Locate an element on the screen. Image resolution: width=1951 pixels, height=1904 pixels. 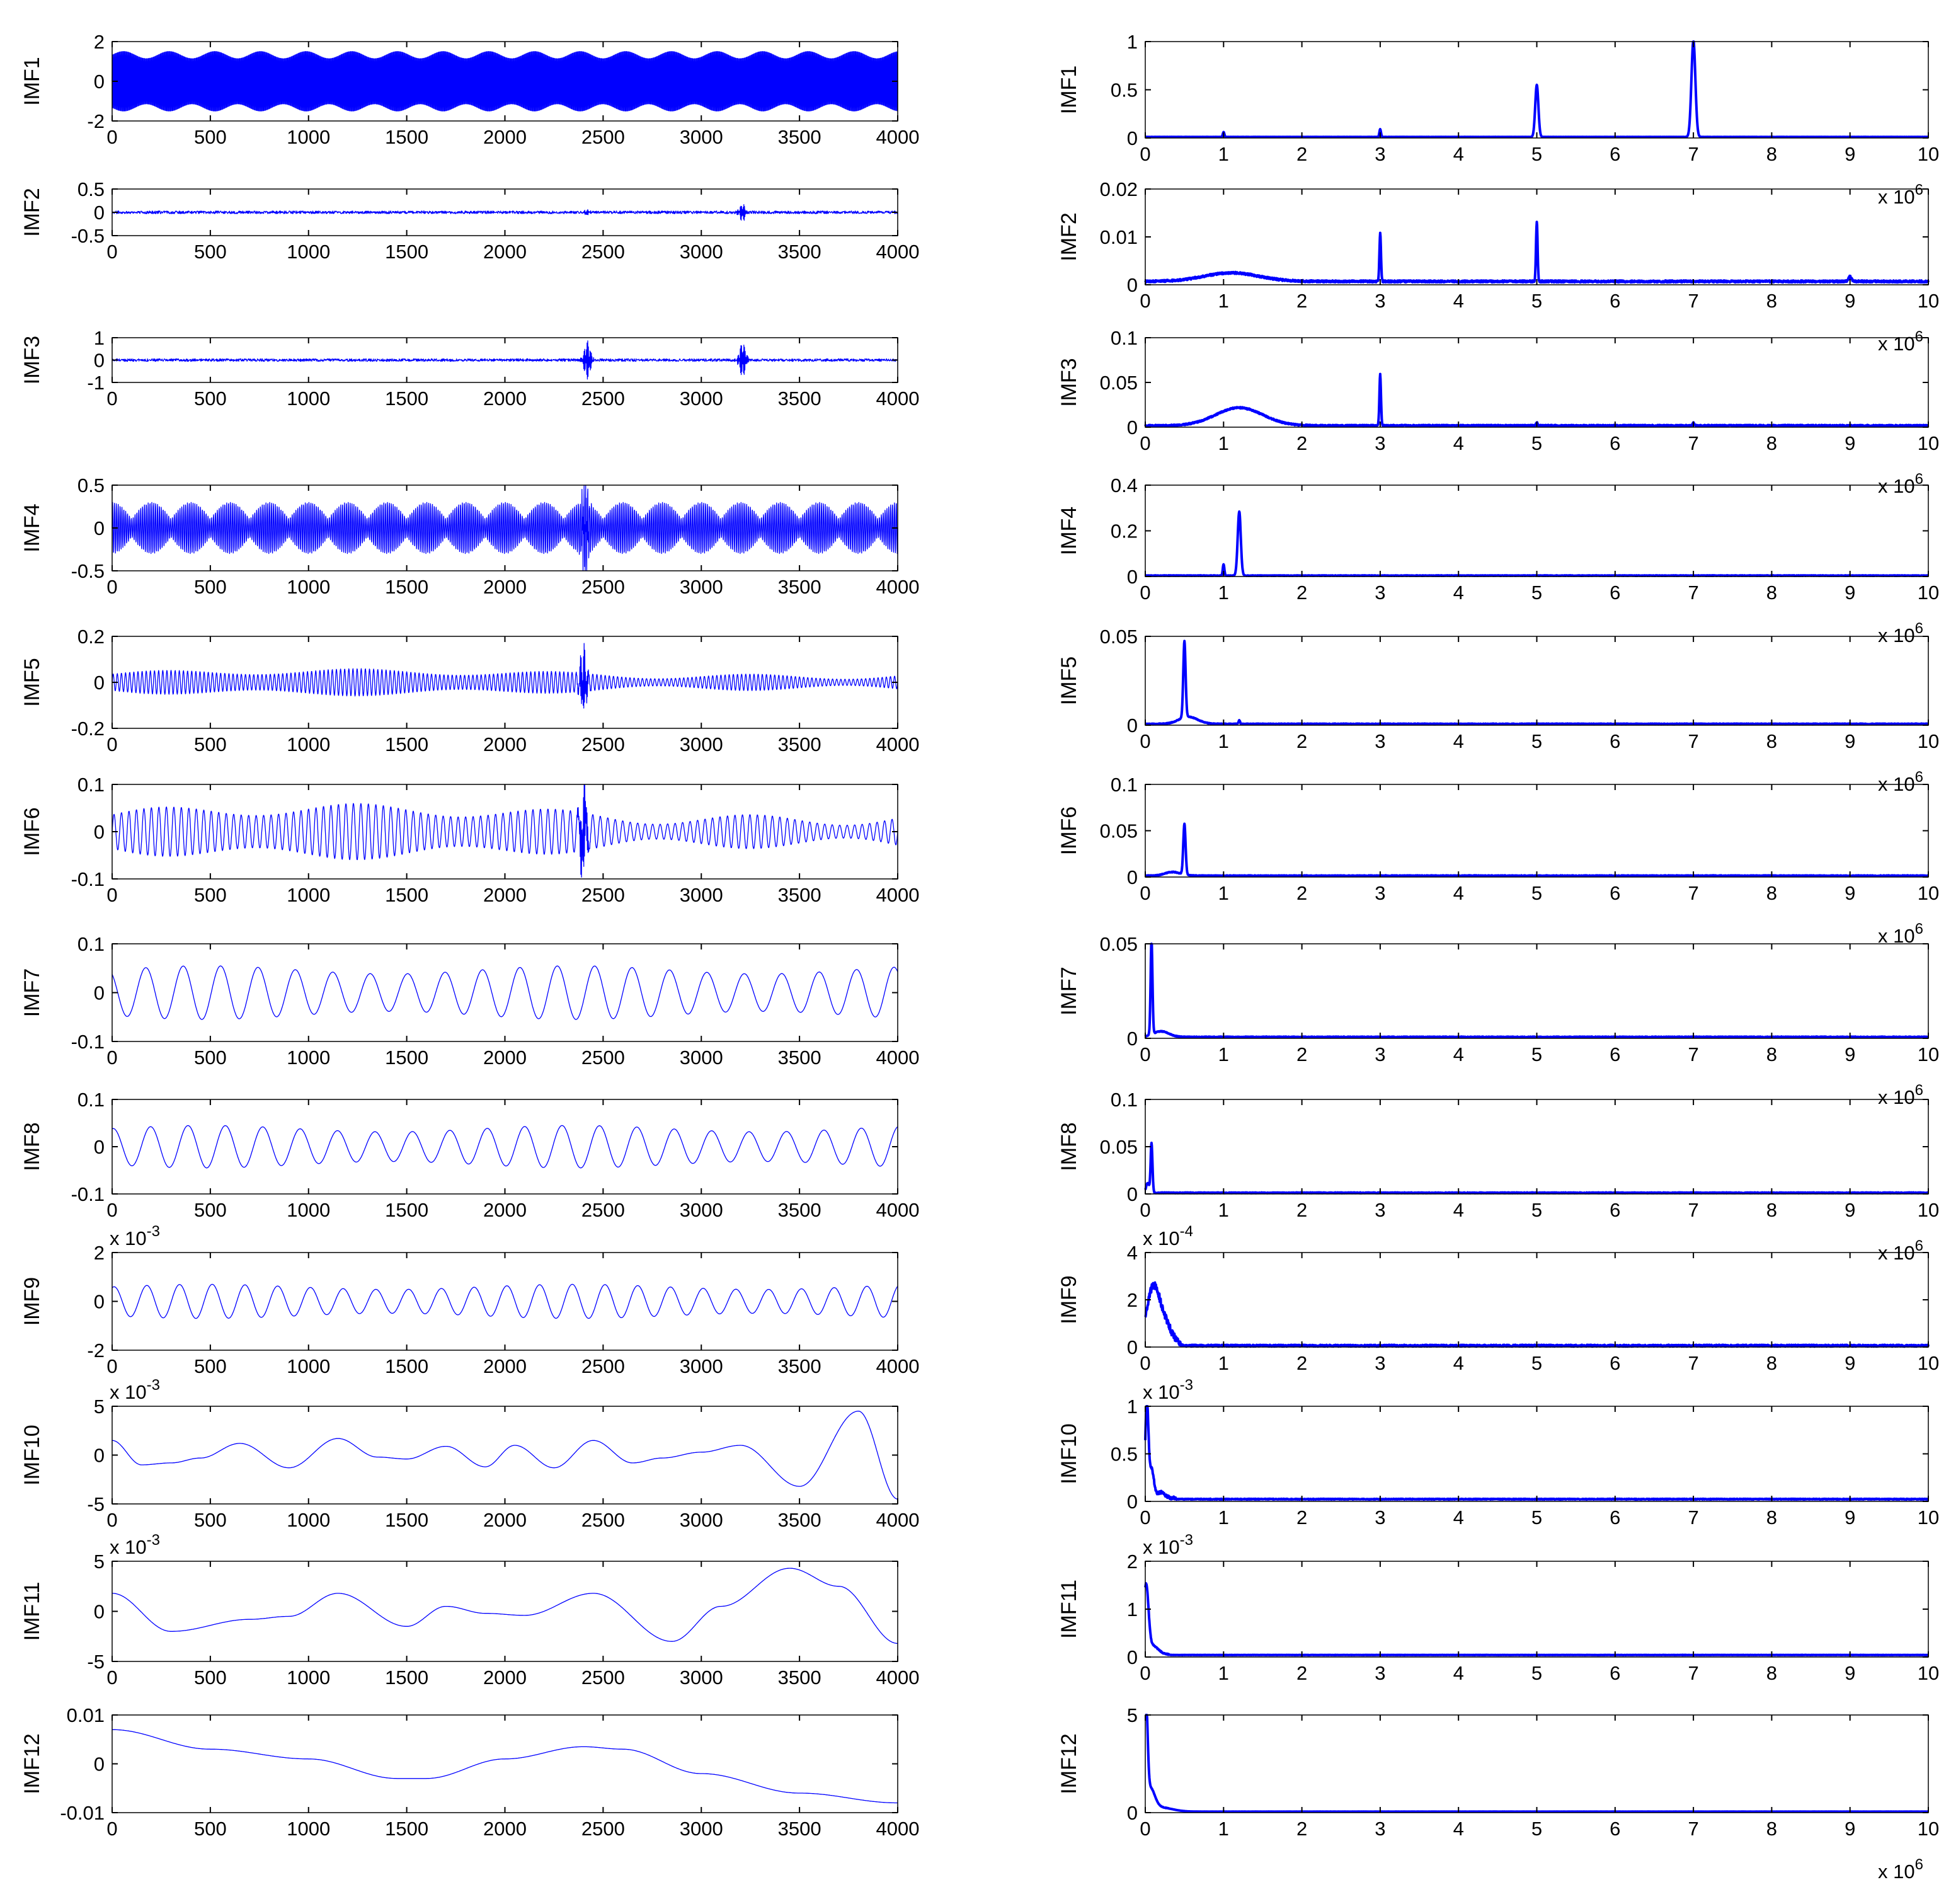
subplot-spectrum-imf9: 0 1 2 3 4 5 6 7 8 9 10 4 2 0 IMF9 x 10-4 is located at coordinates (1498, 1298).